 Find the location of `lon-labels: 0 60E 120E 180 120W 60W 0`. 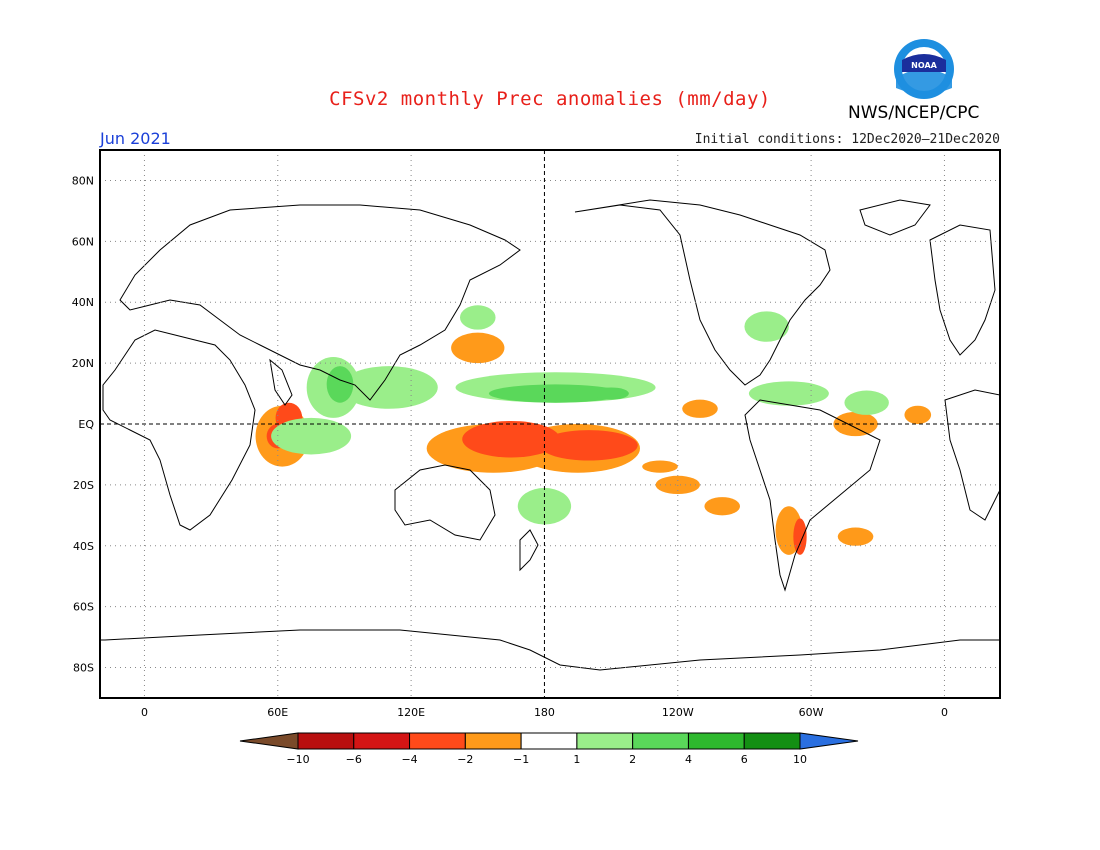

lon-labels: 0 60E 120E 180 120W 60W 0 is located at coordinates (544, 712).